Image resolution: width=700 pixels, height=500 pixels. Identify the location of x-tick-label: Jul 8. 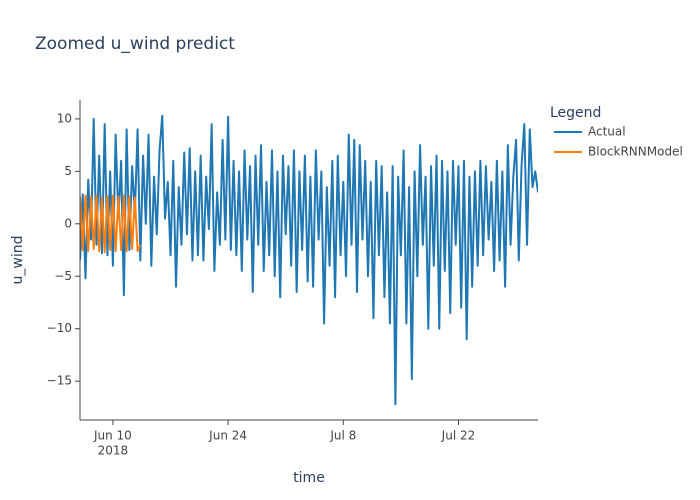
(342, 436).